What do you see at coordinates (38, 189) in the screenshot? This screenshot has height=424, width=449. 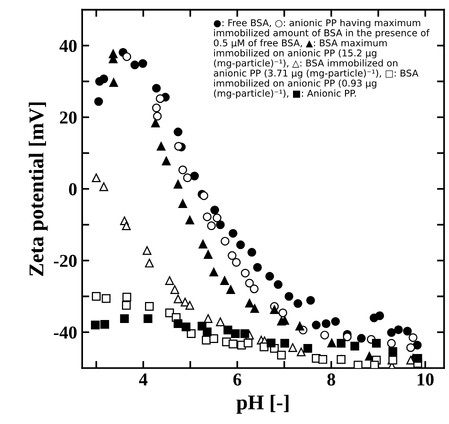 I see `y-axis-title: Zeta potential [mV]` at bounding box center [38, 189].